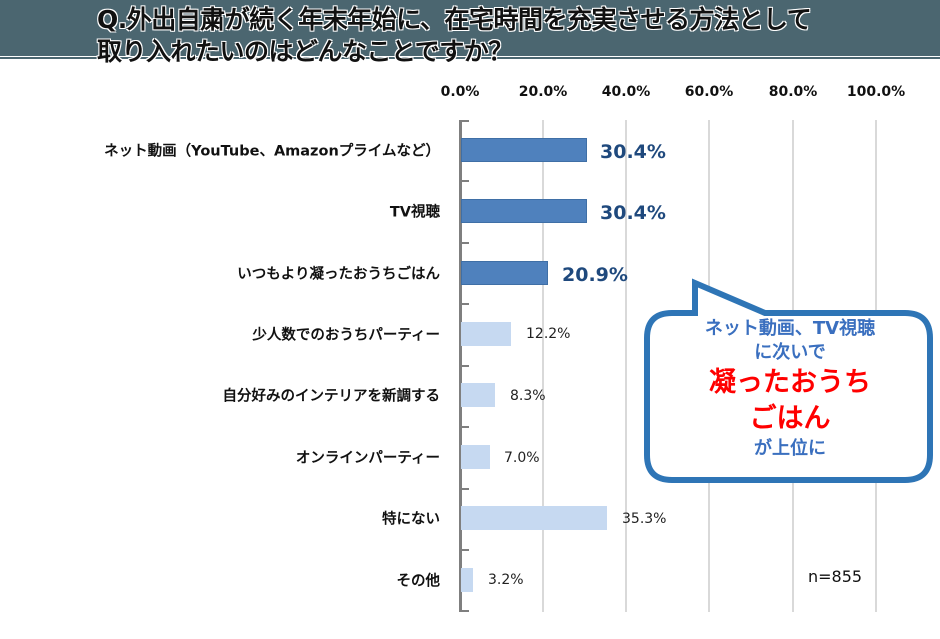  I want to click on bar-nothing-in-particular, so click(534, 518).